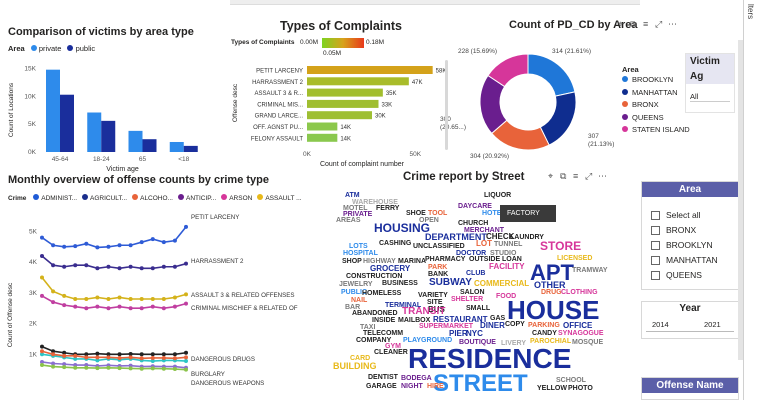  Describe the element at coordinates (506, 296) in the screenshot. I see `word-cloud-word: FOOD` at that location.